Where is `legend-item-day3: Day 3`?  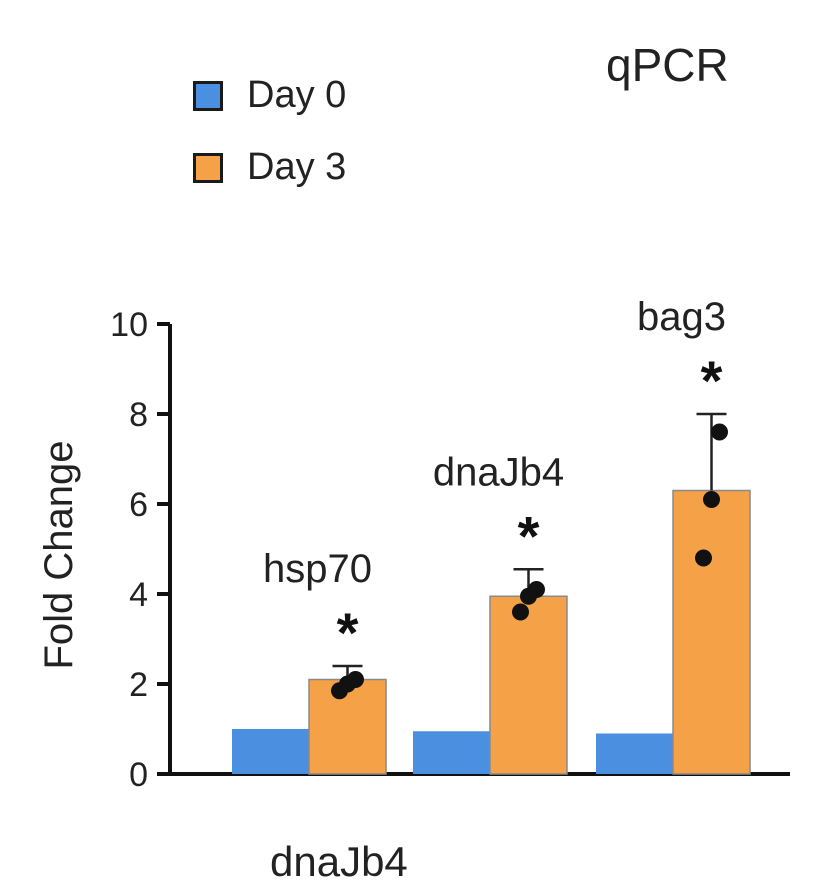
legend-item-day3: Day 3 is located at coordinates (269, 167).